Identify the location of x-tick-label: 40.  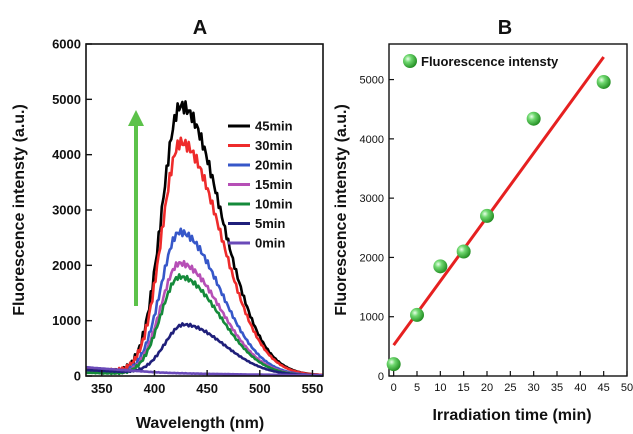
(580, 388).